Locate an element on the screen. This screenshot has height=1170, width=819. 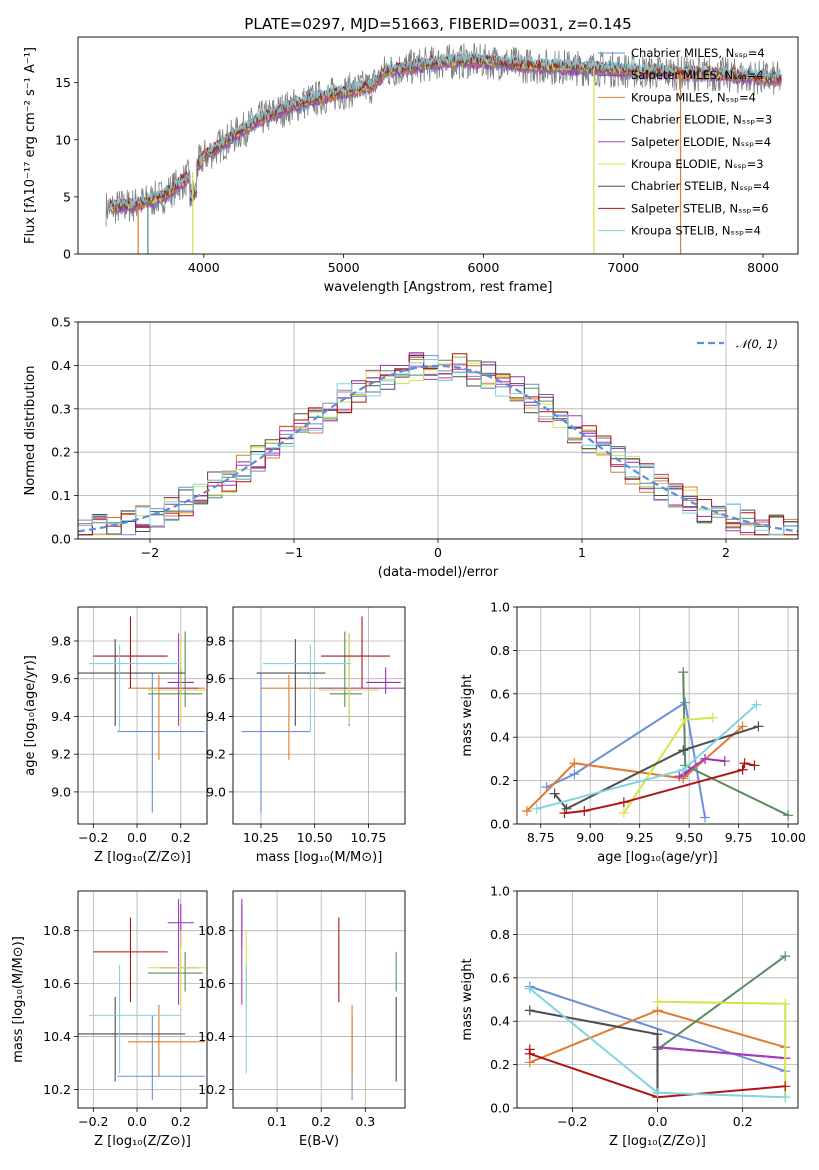
plot-area-residuals is located at coordinates (438, 444).